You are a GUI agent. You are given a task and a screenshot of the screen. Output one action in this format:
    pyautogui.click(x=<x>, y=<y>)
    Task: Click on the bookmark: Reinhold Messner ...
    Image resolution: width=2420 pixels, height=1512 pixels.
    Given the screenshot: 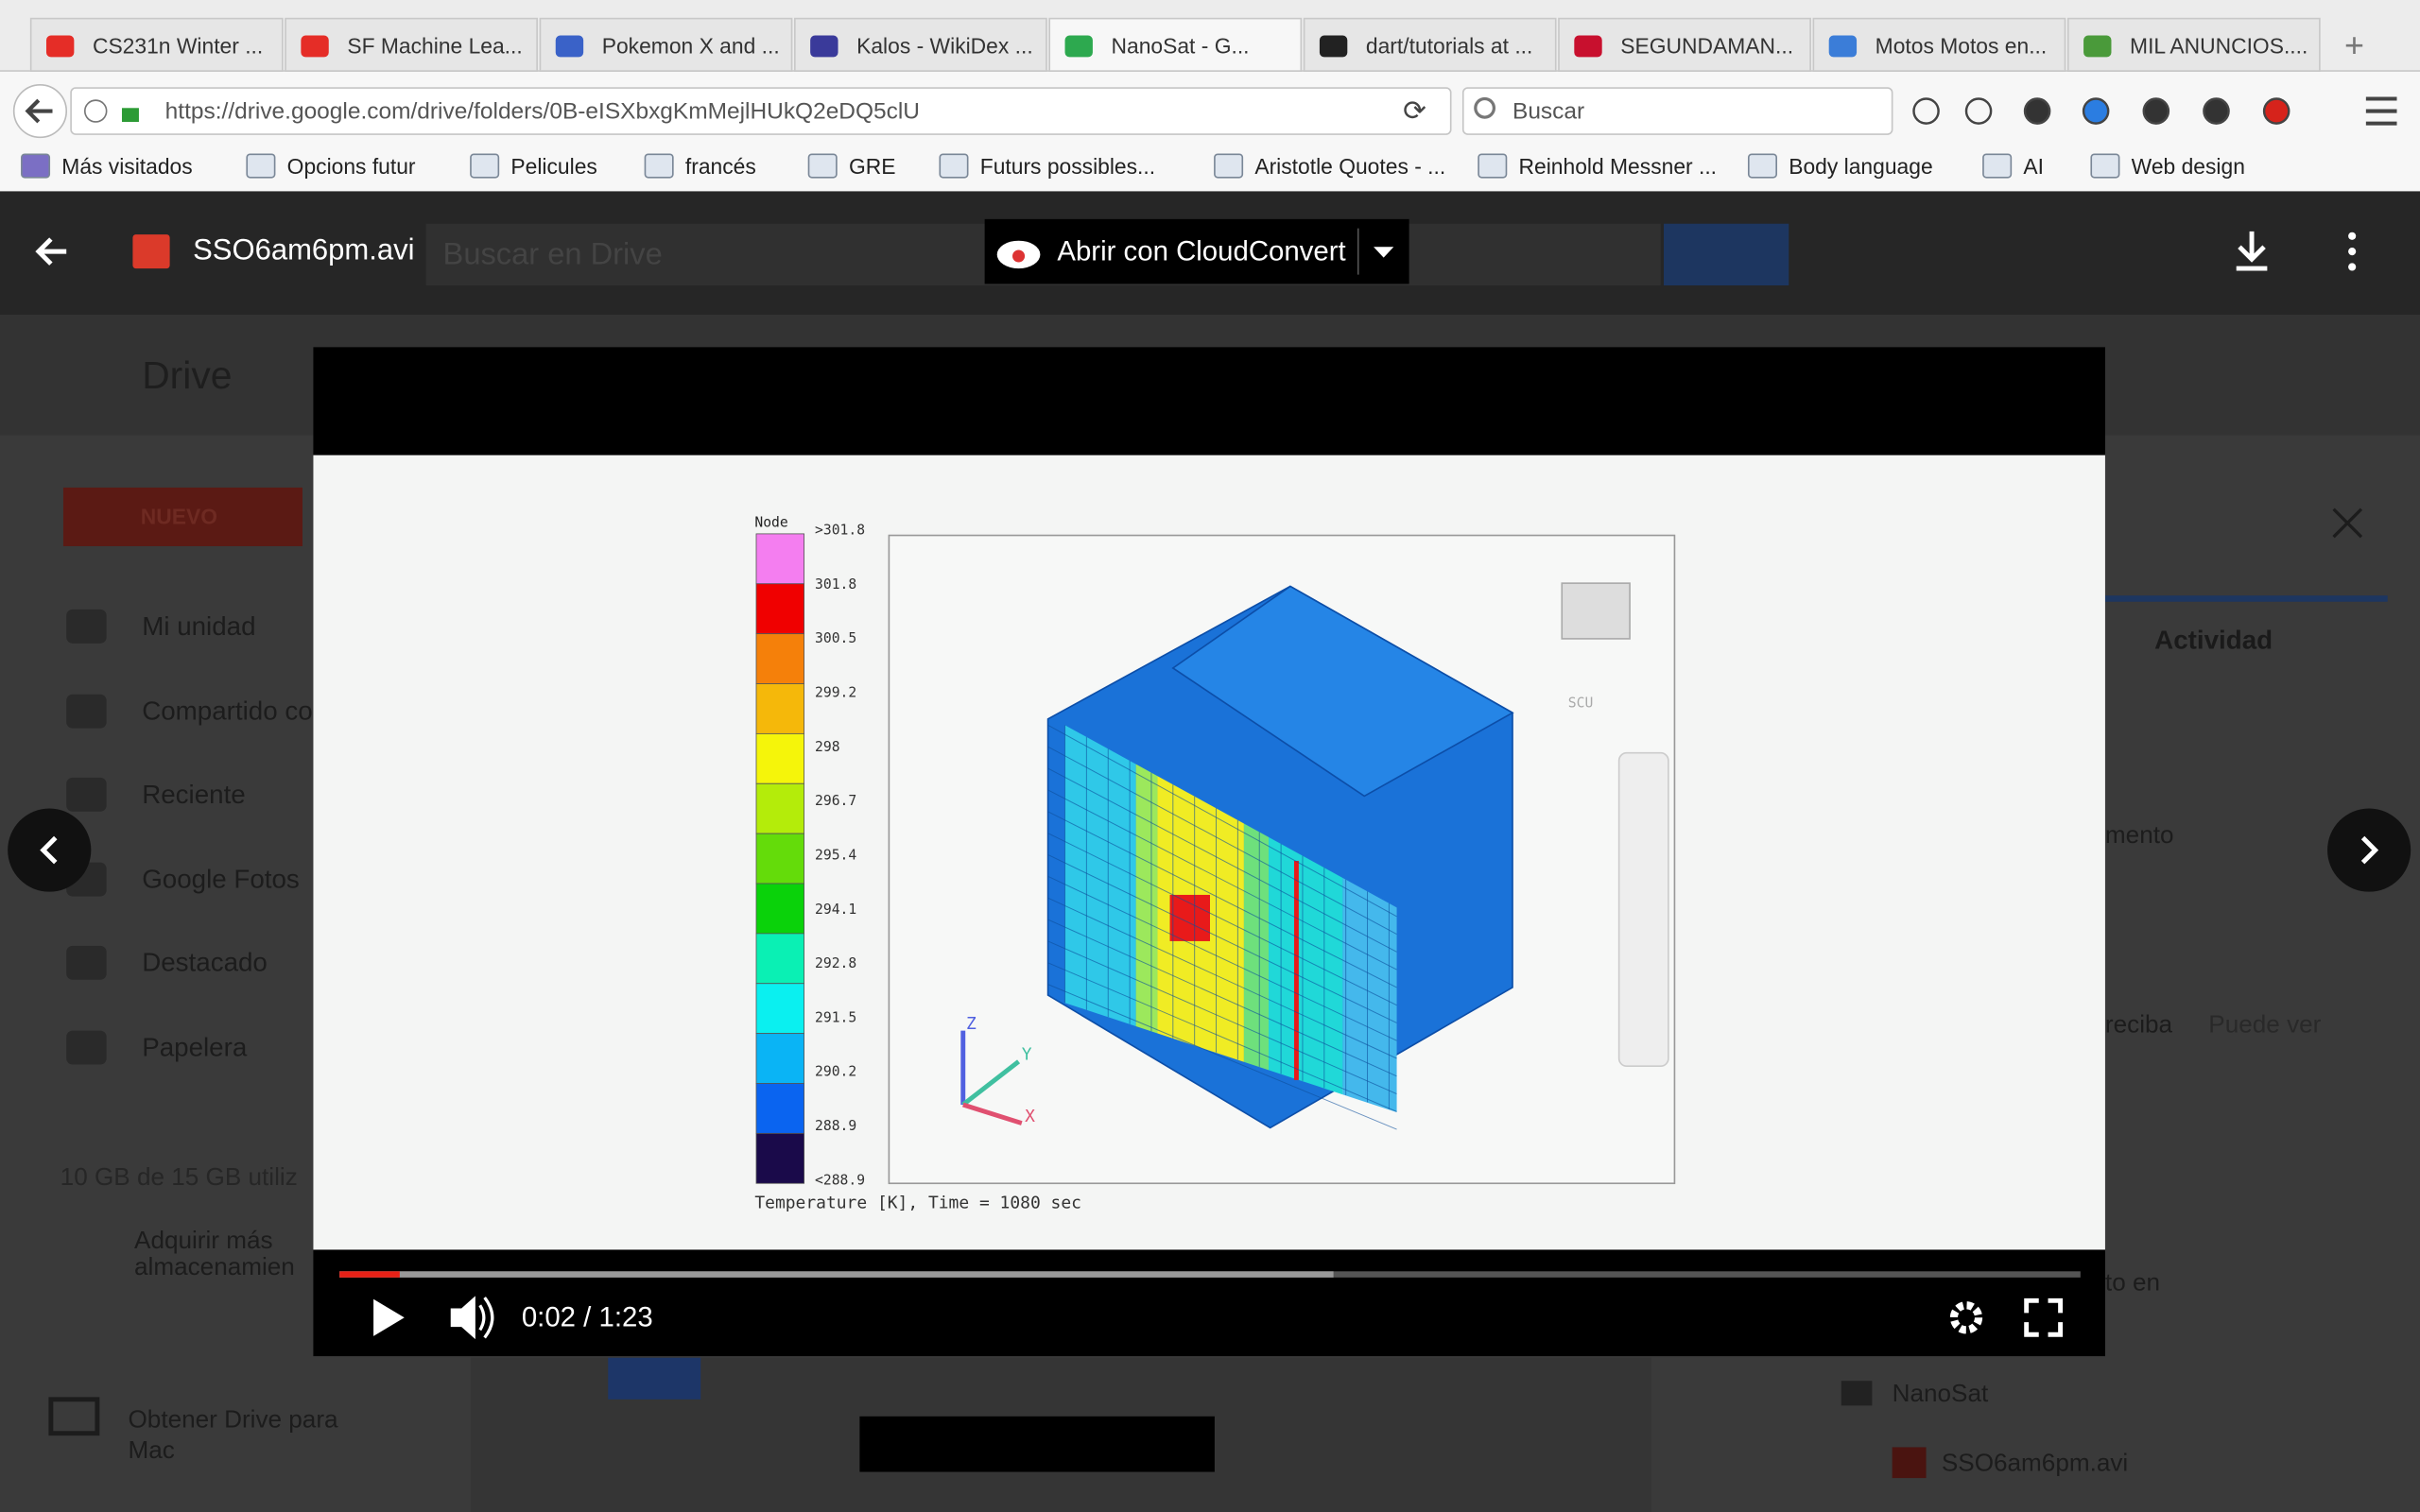 What is the action you would take?
    pyautogui.click(x=1618, y=166)
    